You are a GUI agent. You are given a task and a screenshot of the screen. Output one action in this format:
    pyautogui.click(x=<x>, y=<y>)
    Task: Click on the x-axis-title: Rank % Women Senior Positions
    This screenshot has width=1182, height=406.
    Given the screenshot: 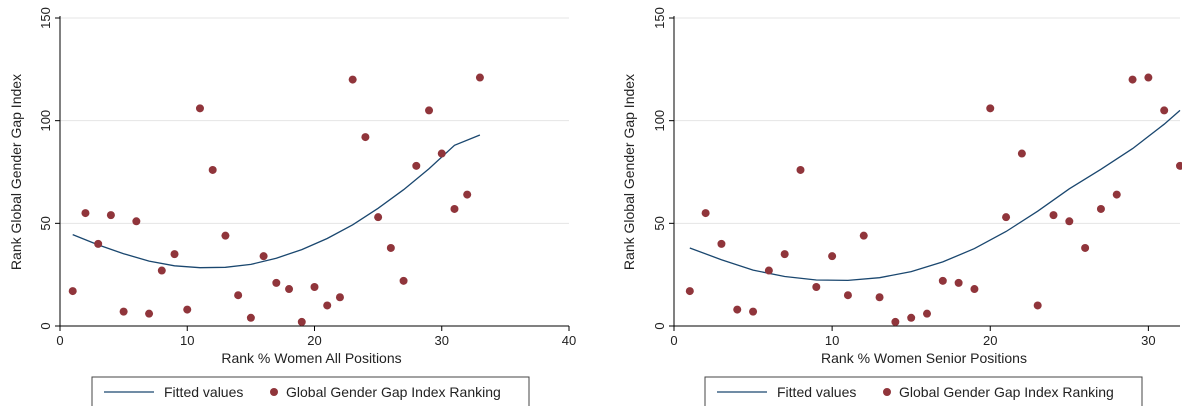 What is the action you would take?
    pyautogui.click(x=924, y=358)
    